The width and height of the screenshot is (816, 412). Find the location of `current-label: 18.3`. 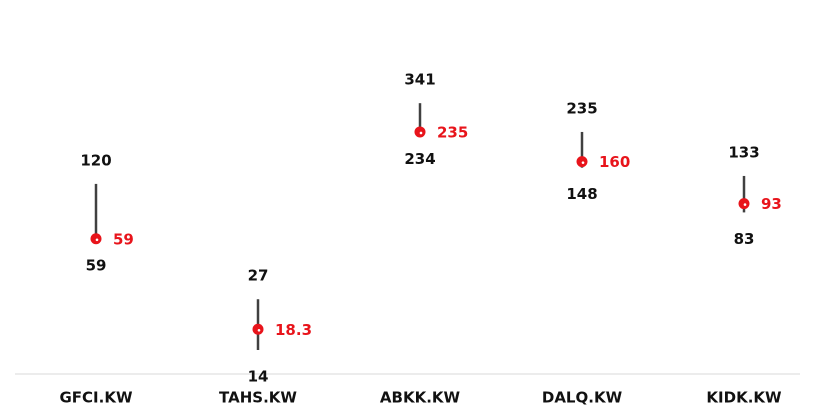

current-label: 18.3 is located at coordinates (293, 330).